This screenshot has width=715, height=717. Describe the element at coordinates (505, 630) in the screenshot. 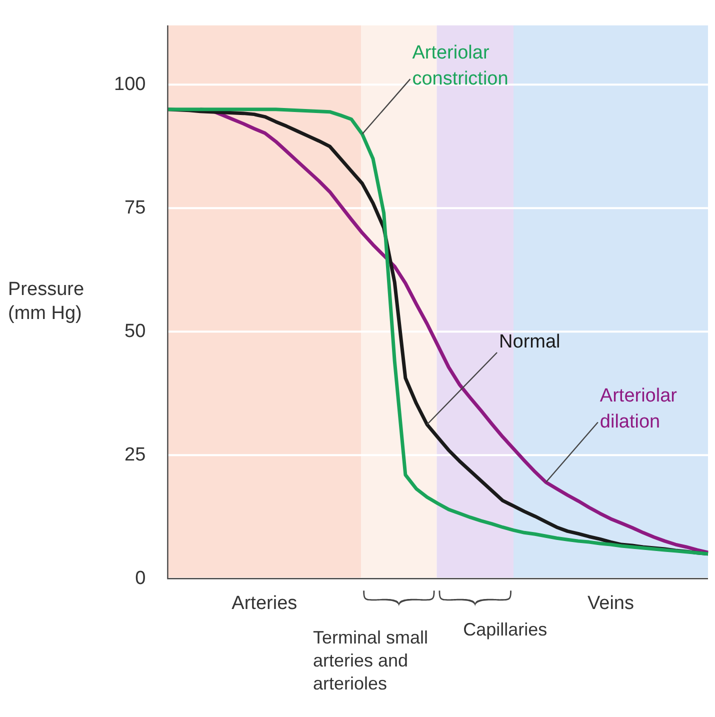

I see `text: Capillaries` at that location.